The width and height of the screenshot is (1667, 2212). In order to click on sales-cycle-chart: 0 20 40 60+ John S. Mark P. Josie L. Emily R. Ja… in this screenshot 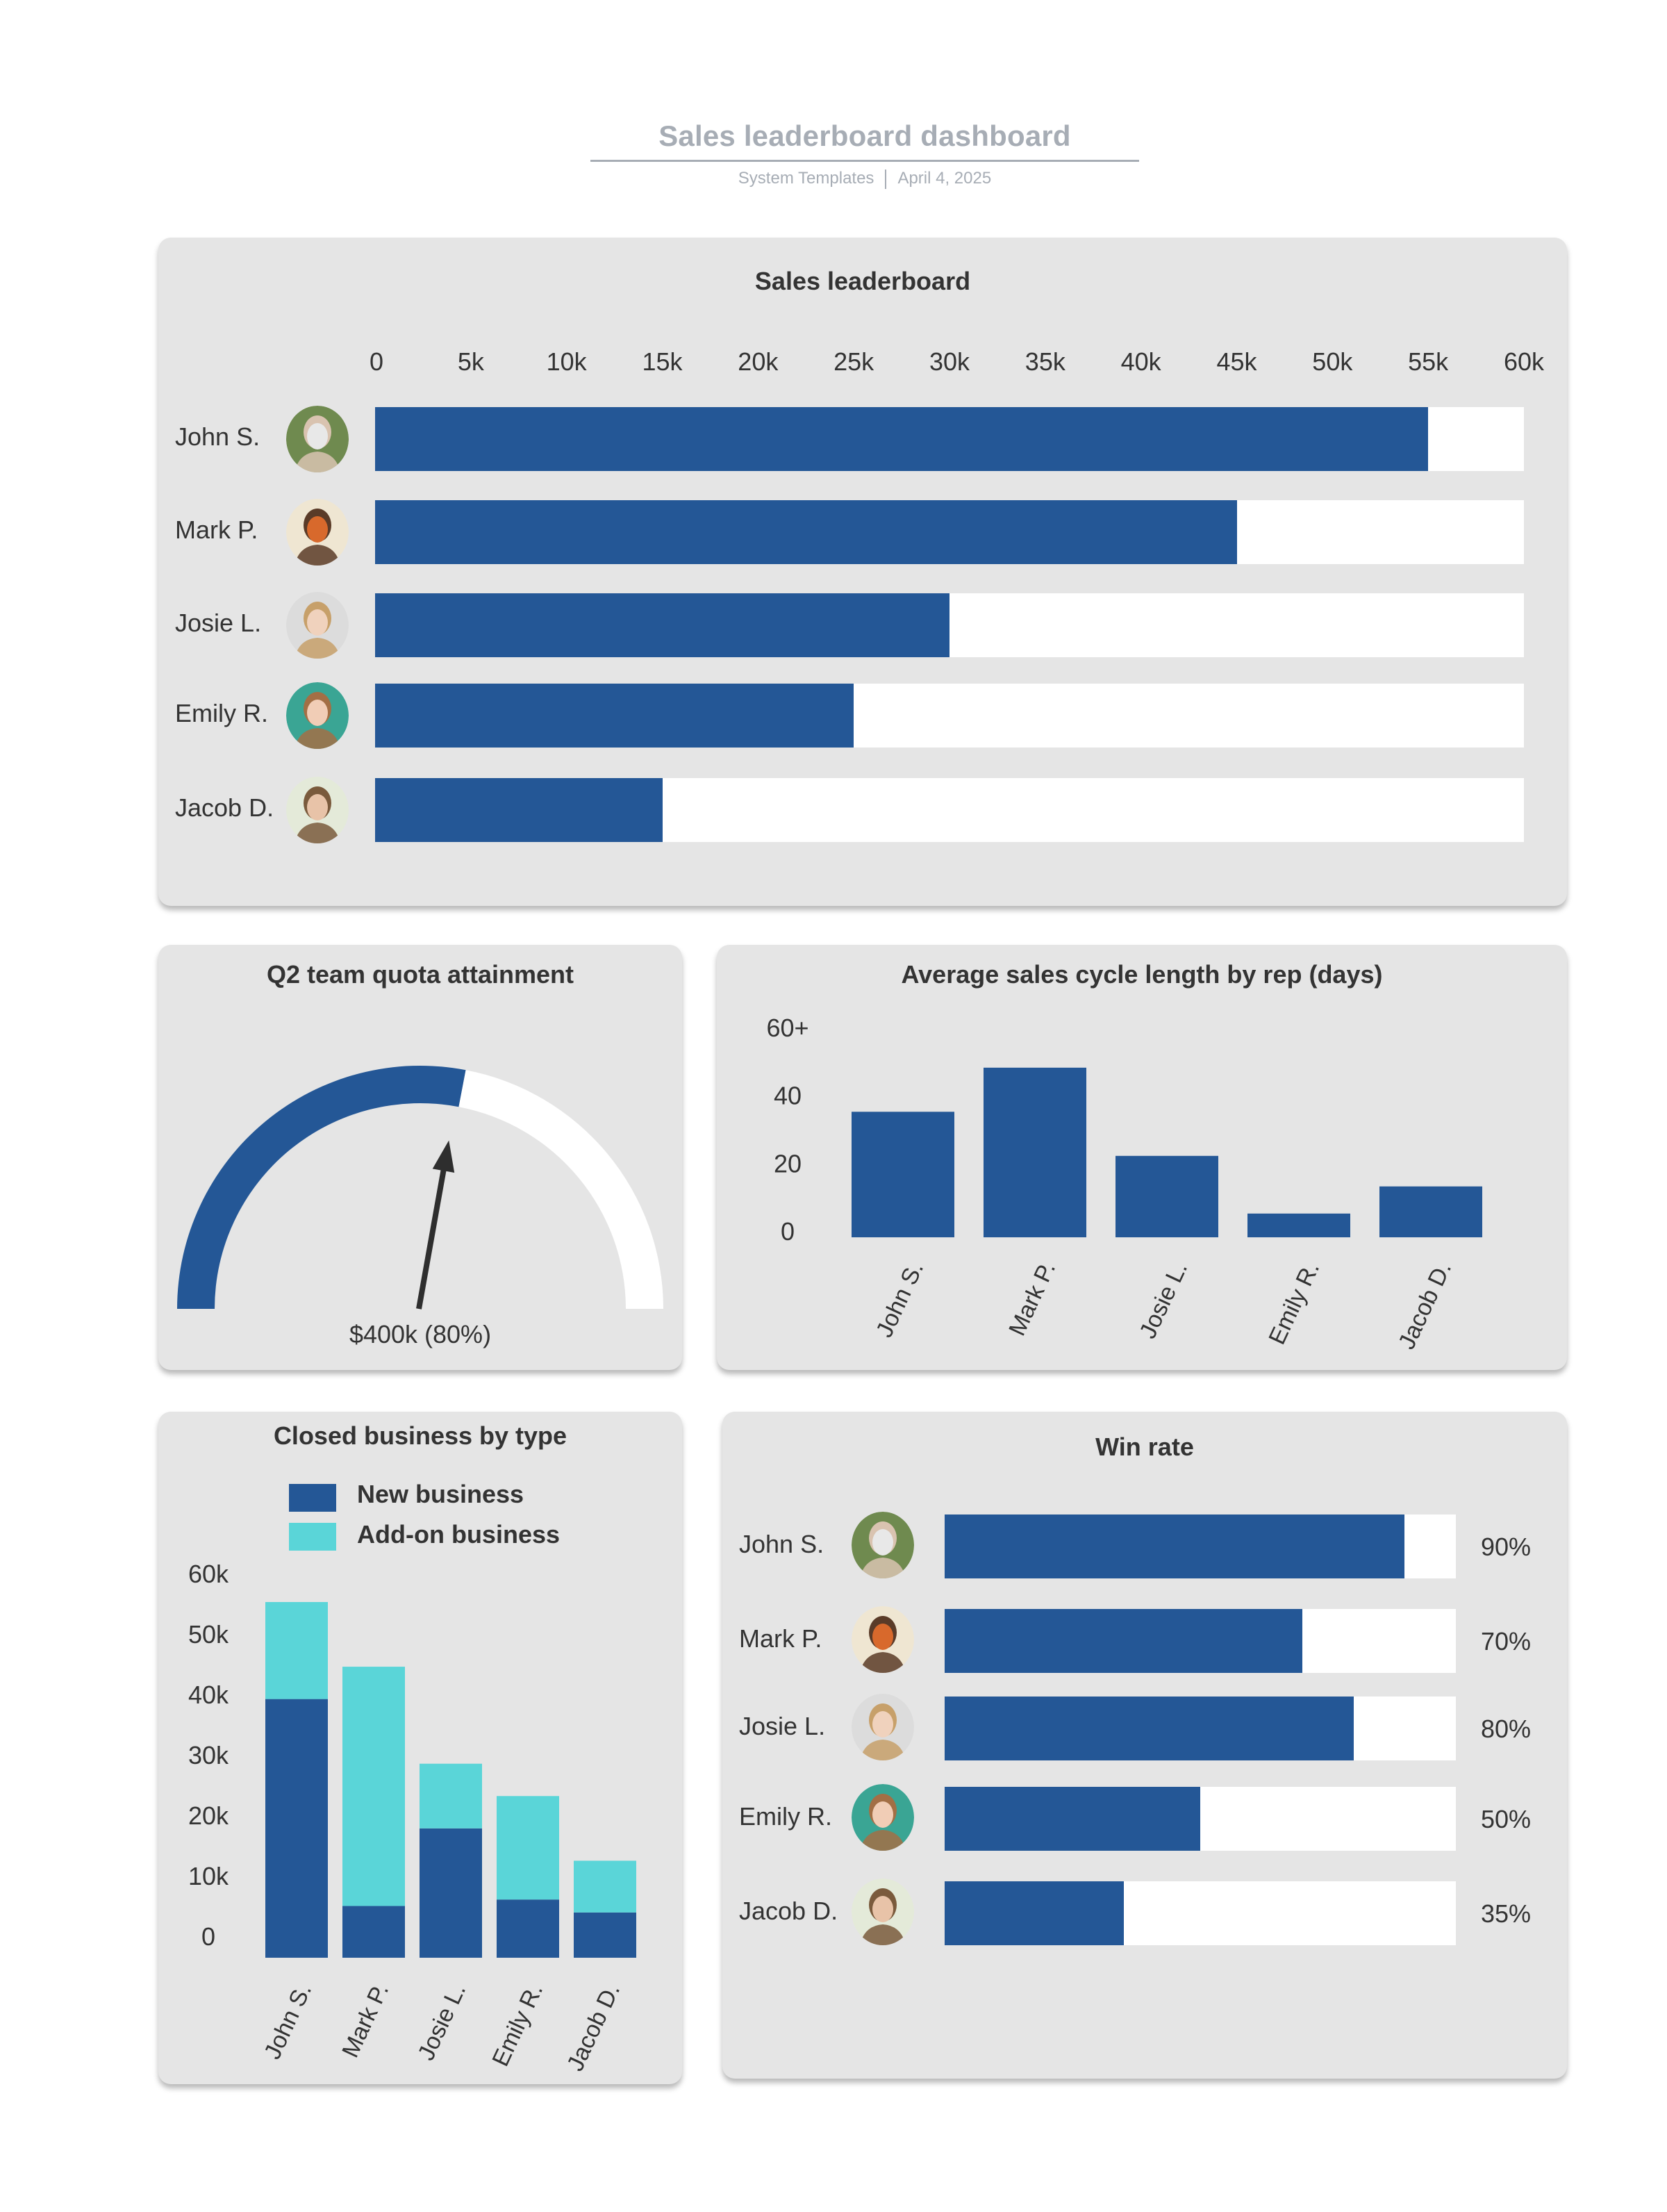, I will do `click(1124, 1183)`.